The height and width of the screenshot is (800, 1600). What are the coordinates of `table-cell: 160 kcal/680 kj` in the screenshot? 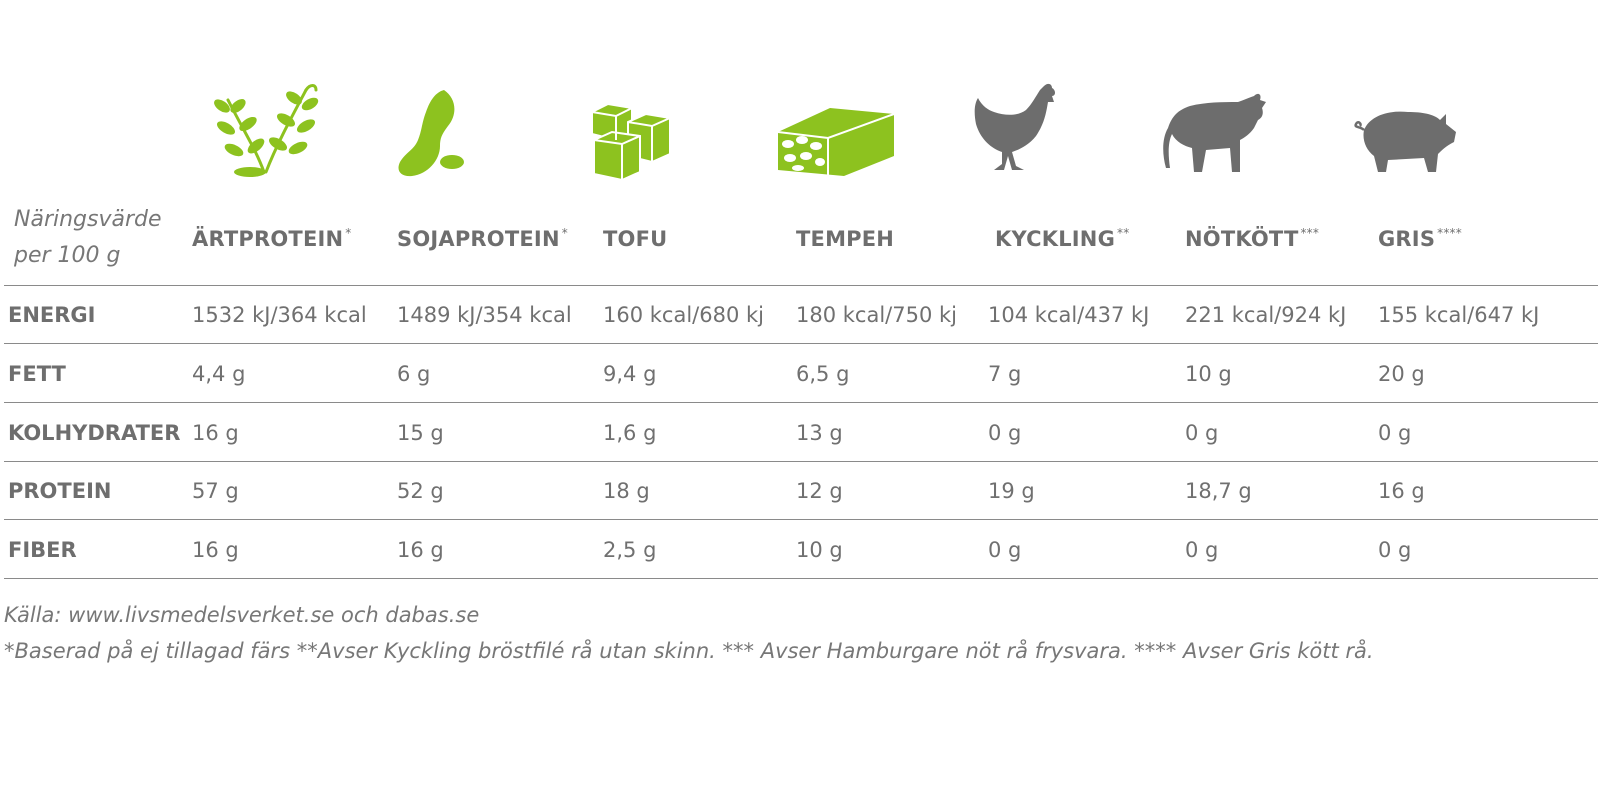 It's located at (683, 315).